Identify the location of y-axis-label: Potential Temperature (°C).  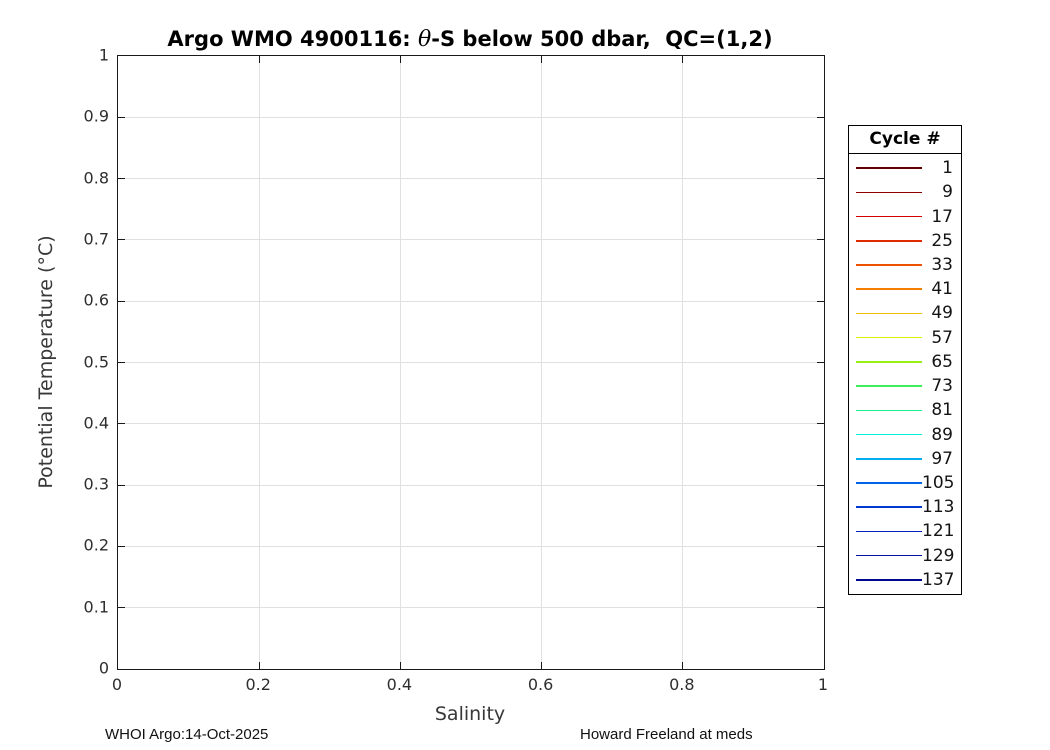
(46, 362).